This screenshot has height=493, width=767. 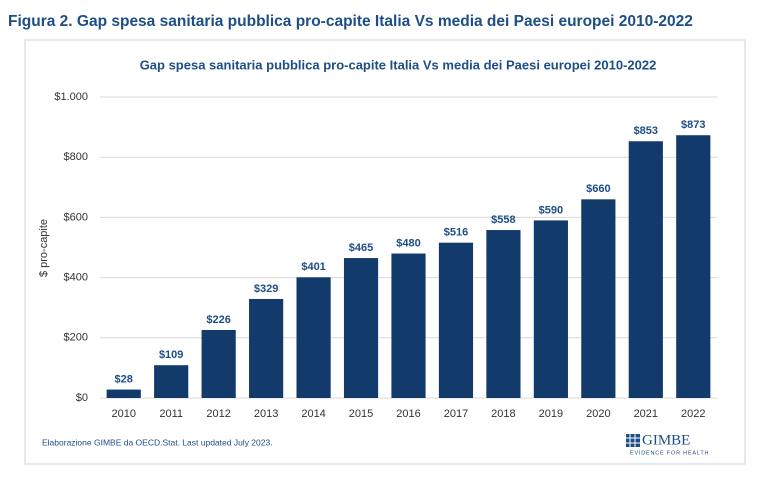 I want to click on logo-icon-grid, so click(x=633, y=440).